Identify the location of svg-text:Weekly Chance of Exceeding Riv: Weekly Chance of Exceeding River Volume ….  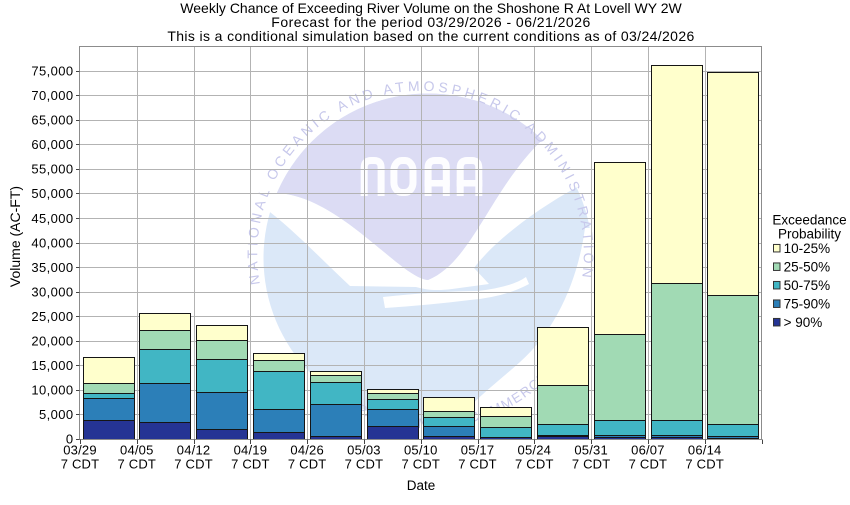
(431, 8).